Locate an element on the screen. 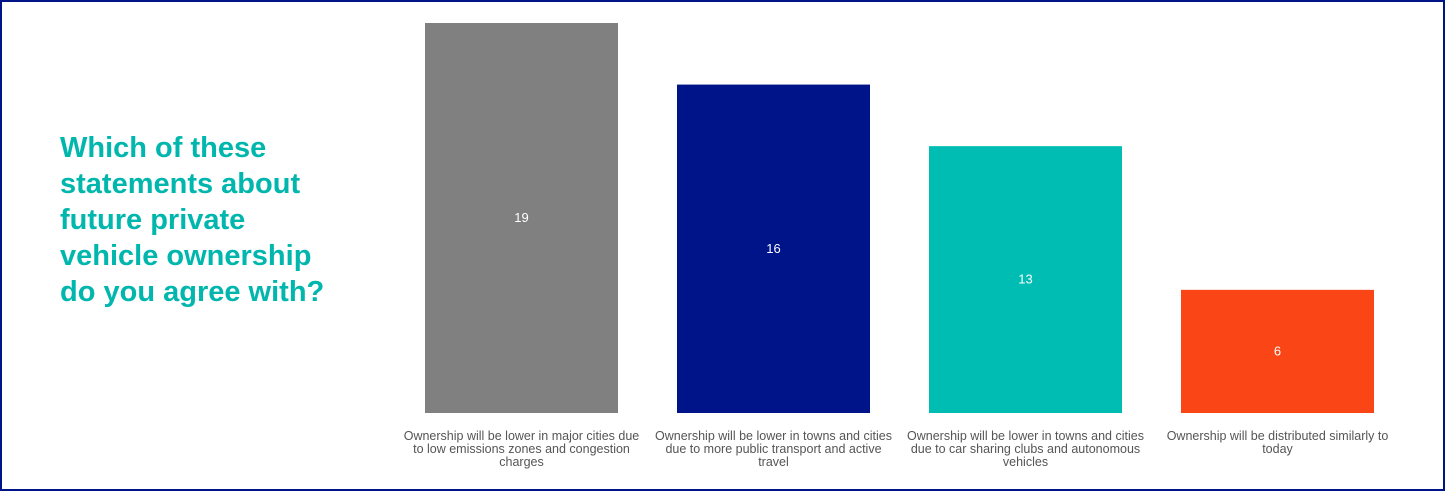 The width and height of the screenshot is (1445, 491). data-label-4: 6 is located at coordinates (1277, 350).